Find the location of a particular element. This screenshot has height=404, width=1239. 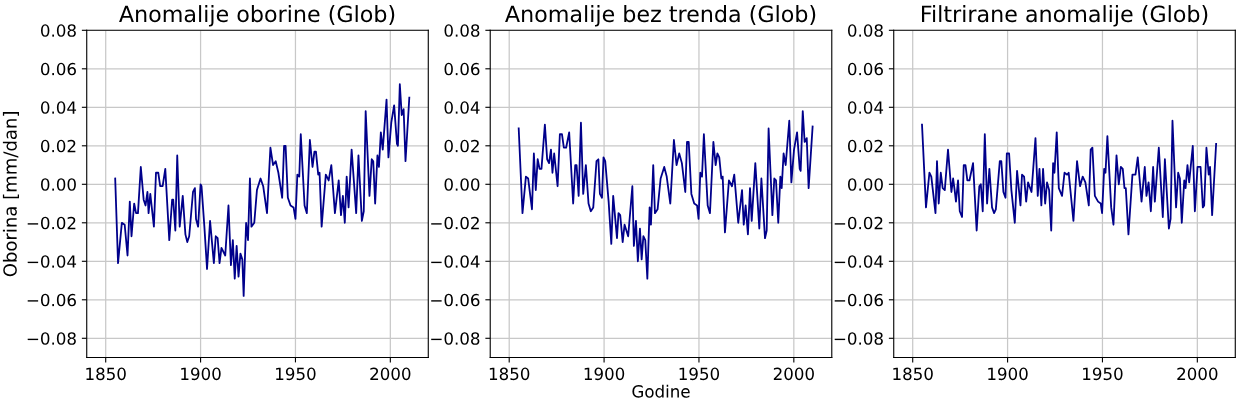

chart-title: Anomalije oborine (Glob) is located at coordinates (257, 16).